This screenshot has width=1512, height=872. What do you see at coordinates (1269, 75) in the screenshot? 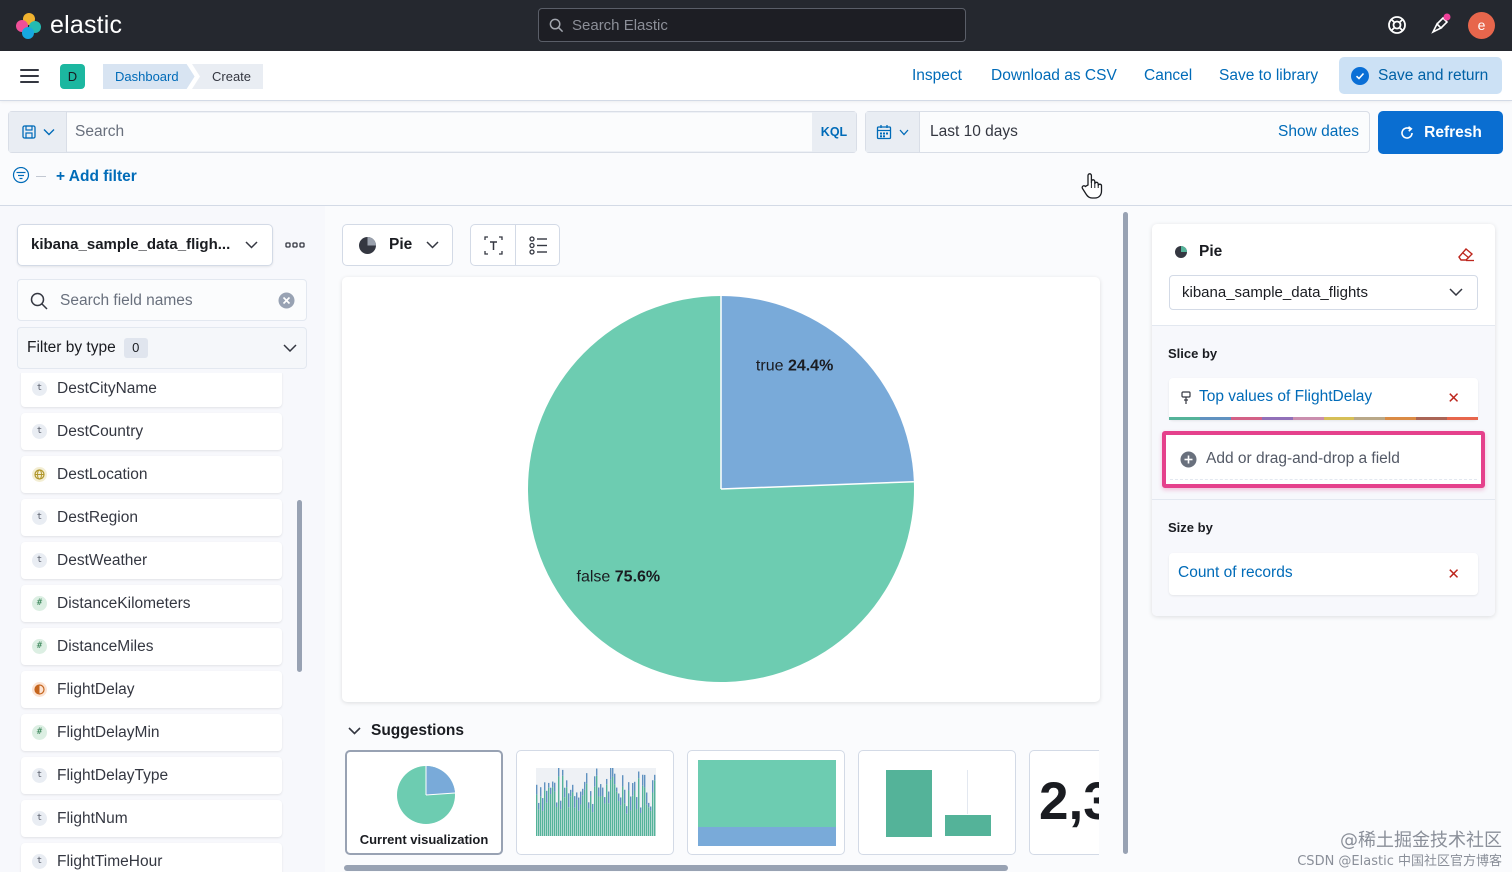
I see `save-to-library-button: Save to library` at bounding box center [1269, 75].